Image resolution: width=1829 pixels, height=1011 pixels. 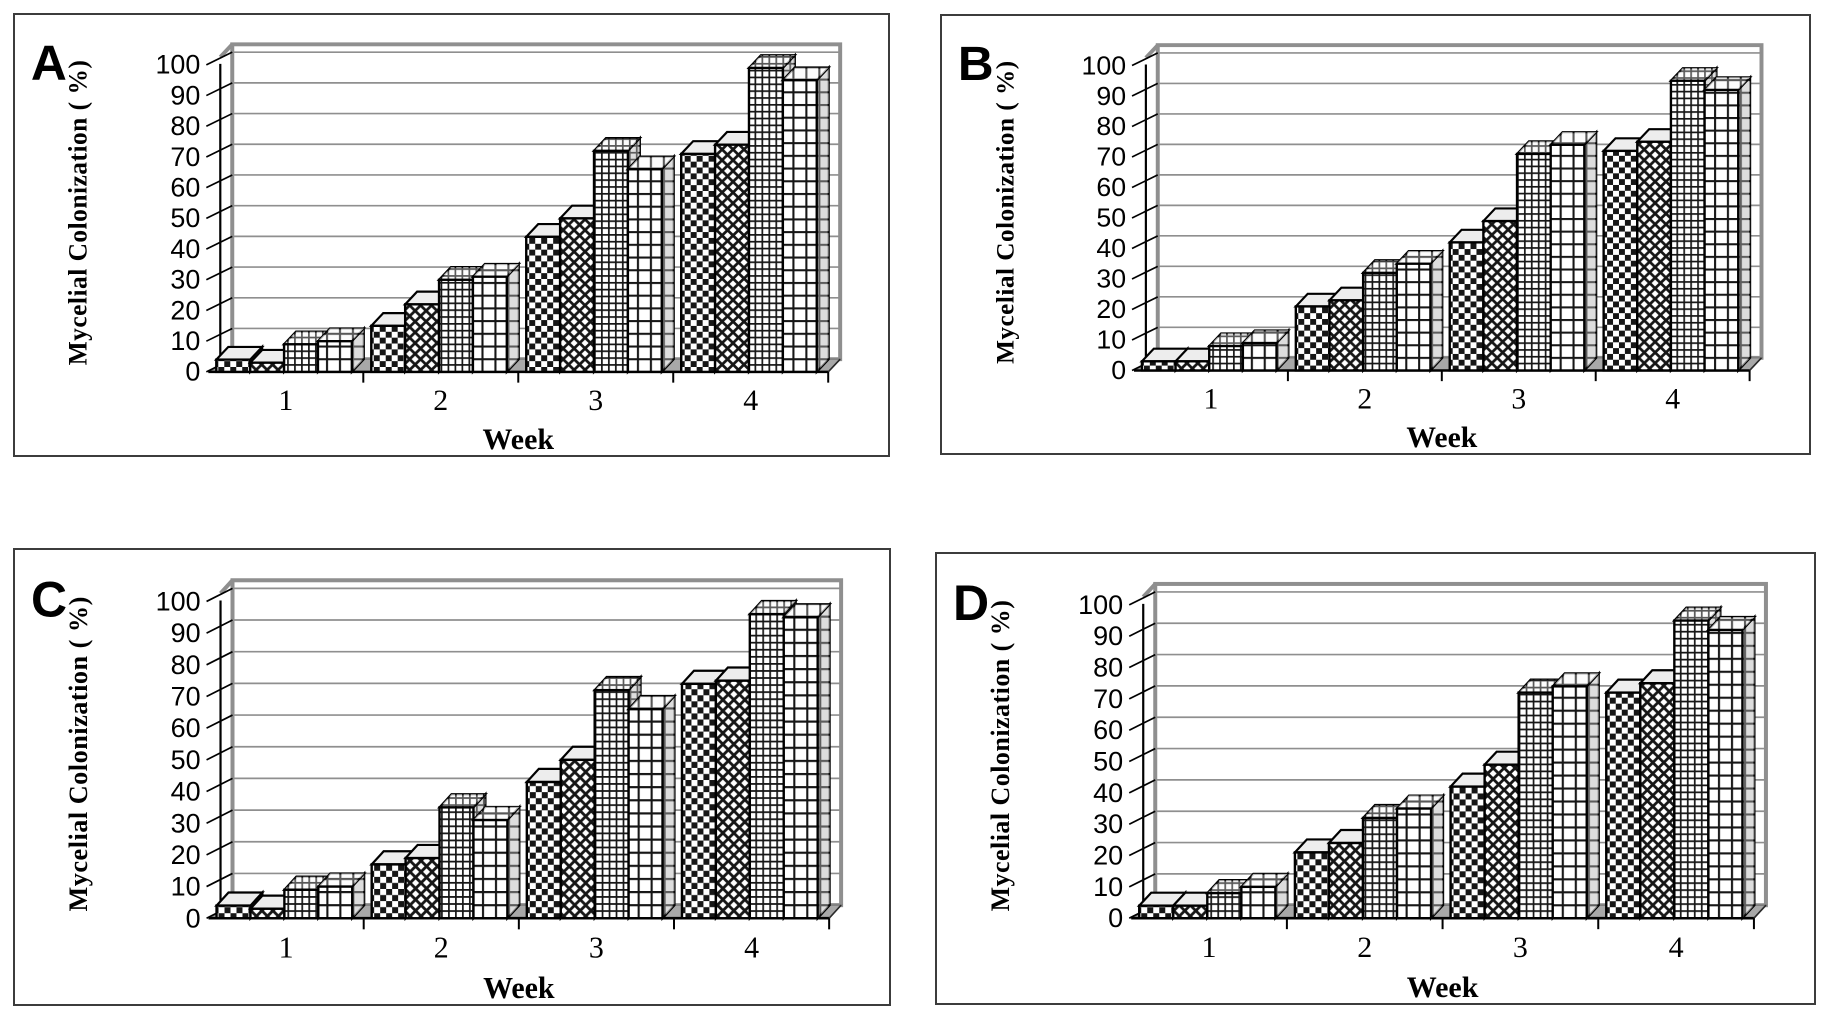 What do you see at coordinates (976, 64) in the screenshot?
I see `panel-letter: B` at bounding box center [976, 64].